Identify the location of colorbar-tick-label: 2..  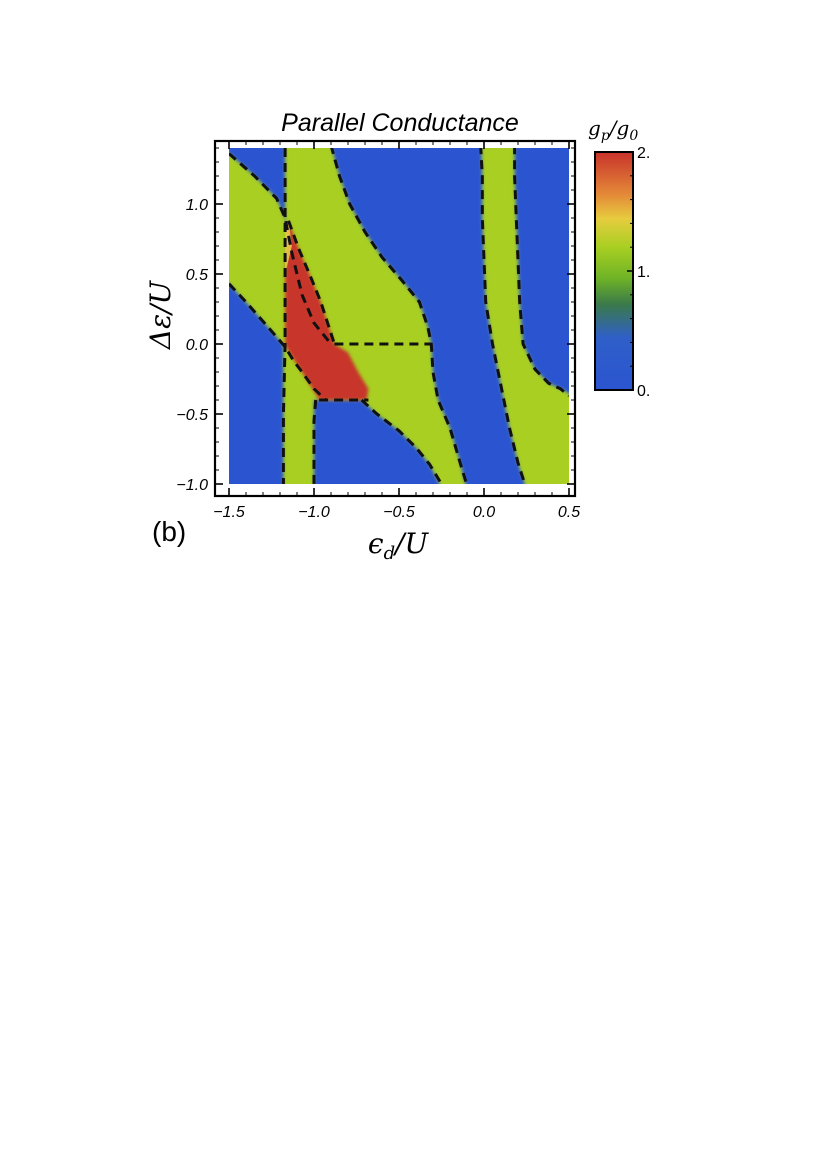
(643, 153).